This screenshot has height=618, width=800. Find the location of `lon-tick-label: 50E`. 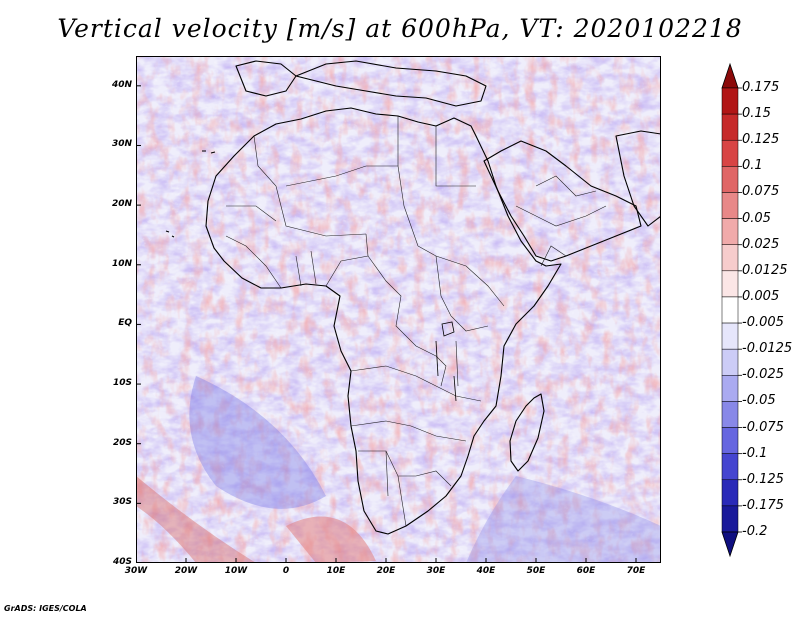

lon-tick-label: 50E is located at coordinates (536, 571).